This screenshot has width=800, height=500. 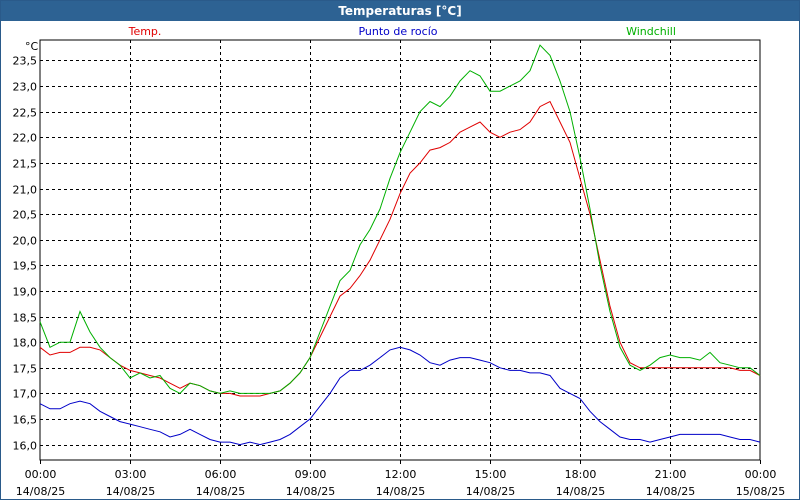 What do you see at coordinates (491, 474) in the screenshot?
I see `x-tick-time: 15:00` at bounding box center [491, 474].